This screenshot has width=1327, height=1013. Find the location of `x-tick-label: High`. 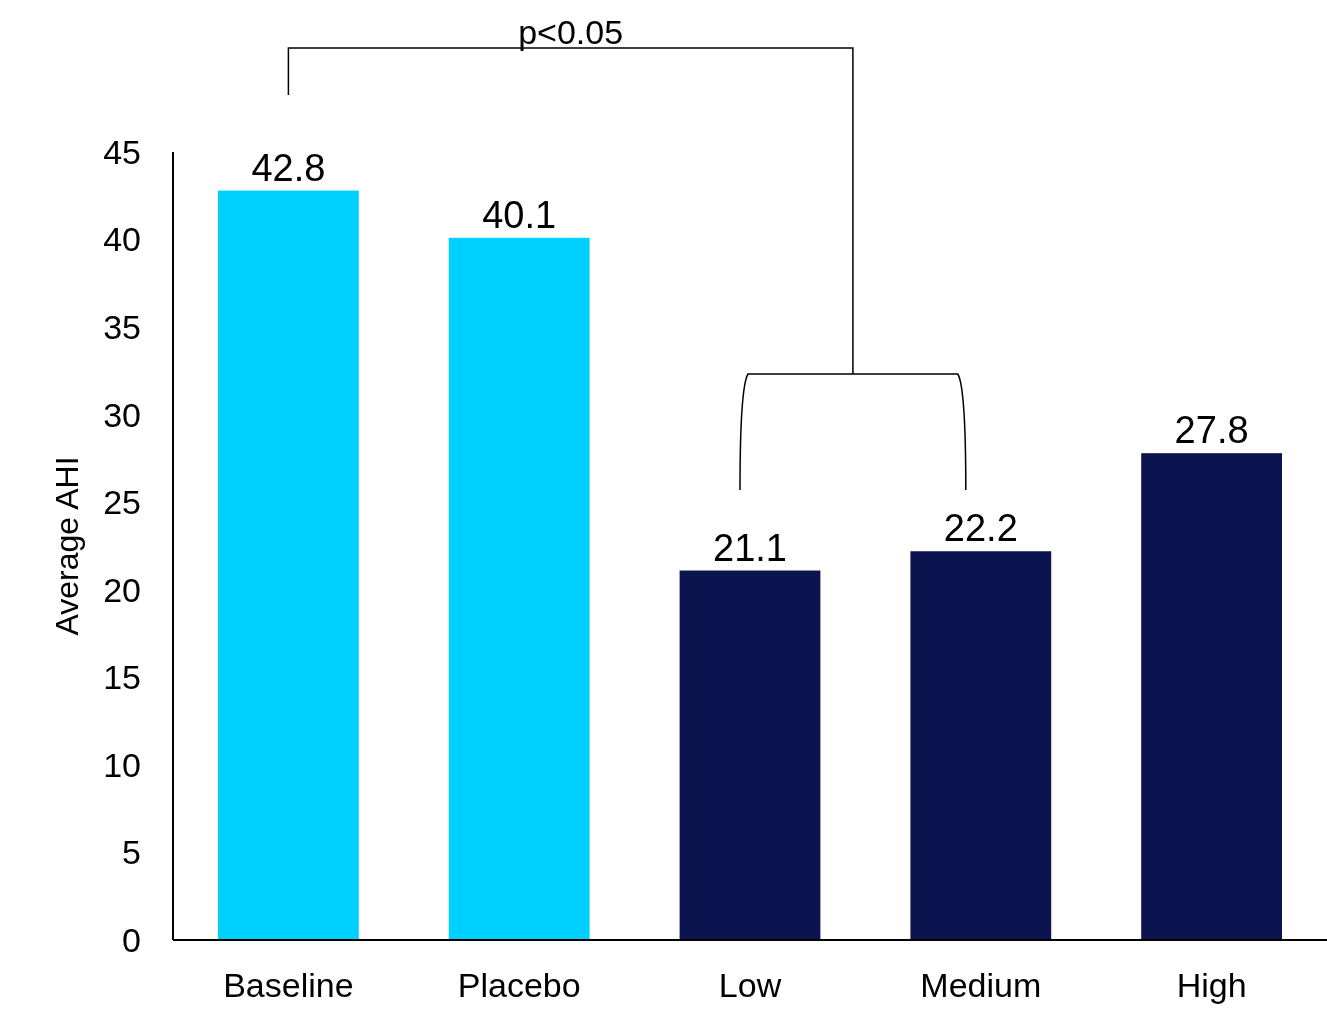

x-tick-label: High is located at coordinates (1211, 985).